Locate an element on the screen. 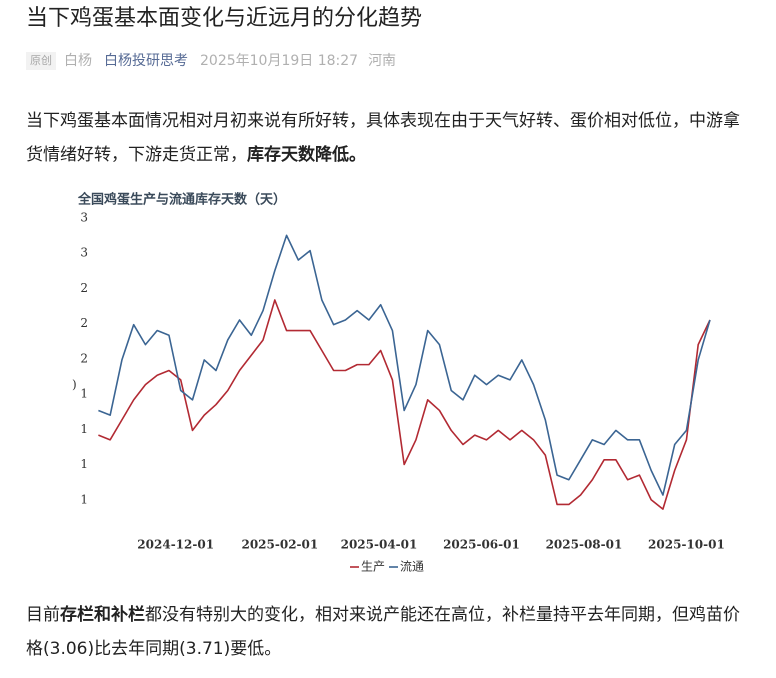  x-tick-label: 2025-08-01 is located at coordinates (584, 545).